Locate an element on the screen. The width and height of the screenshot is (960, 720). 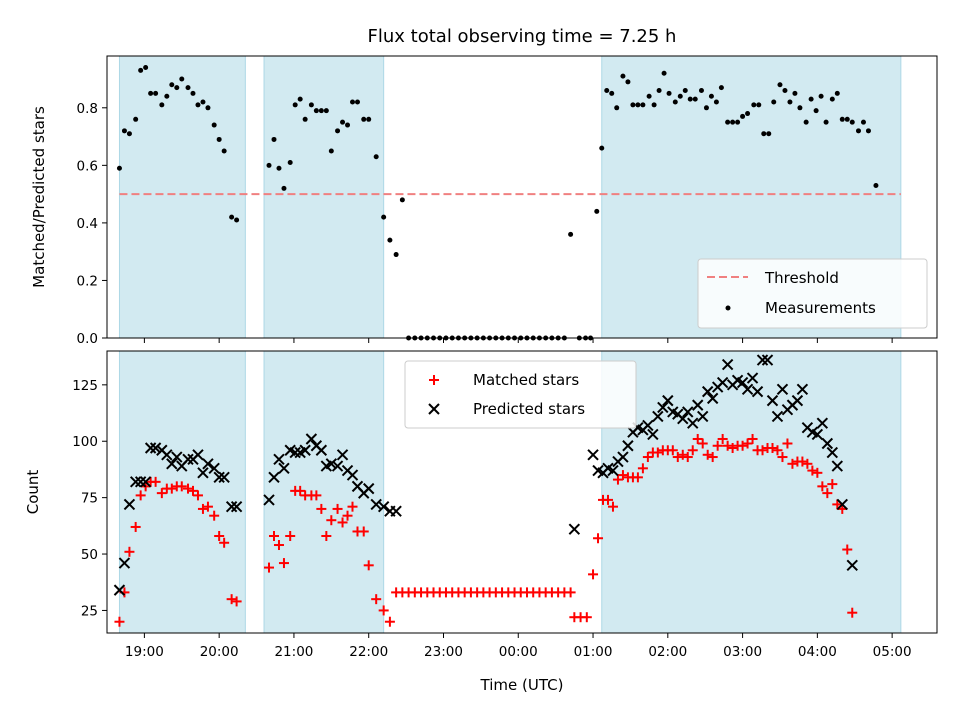
bottom-legend: Matched stars Predicted stars is located at coordinates (520, 394).